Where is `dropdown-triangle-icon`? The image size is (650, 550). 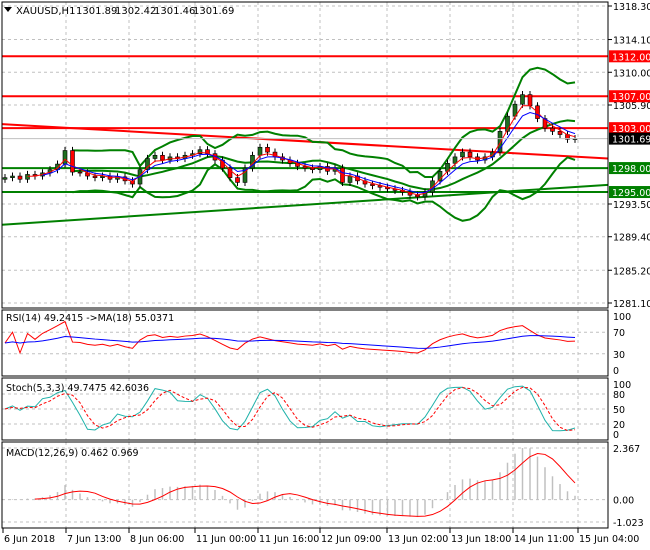
dropdown-triangle-icon is located at coordinates (8, 9).